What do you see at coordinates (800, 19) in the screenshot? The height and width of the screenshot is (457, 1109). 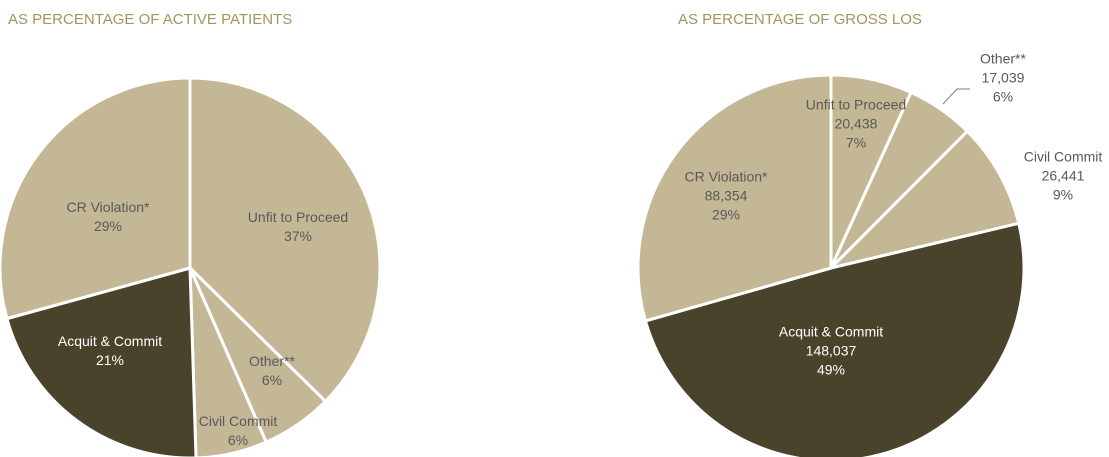 I see `chart-title: AS PERCENTAGE OF GROSS LOS` at bounding box center [800, 19].